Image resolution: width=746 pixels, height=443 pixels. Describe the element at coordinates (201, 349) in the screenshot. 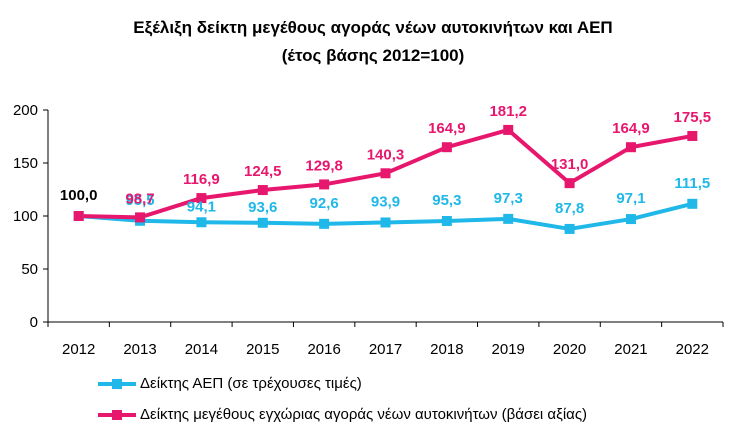

I see `x-tick-label: 2014` at that location.